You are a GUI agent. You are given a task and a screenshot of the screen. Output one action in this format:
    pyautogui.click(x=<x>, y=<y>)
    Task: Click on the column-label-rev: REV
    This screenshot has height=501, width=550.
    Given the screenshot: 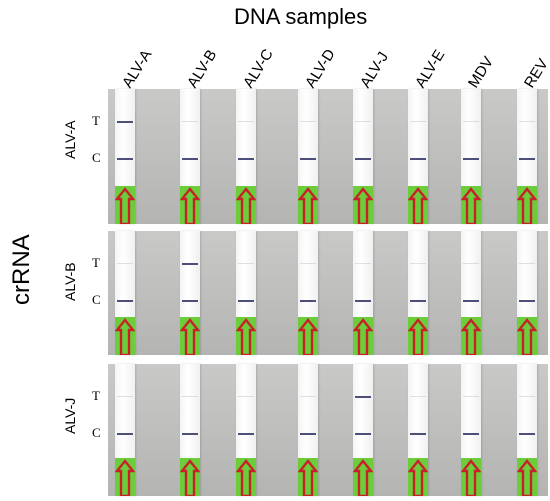 What is the action you would take?
    pyautogui.click(x=535, y=73)
    